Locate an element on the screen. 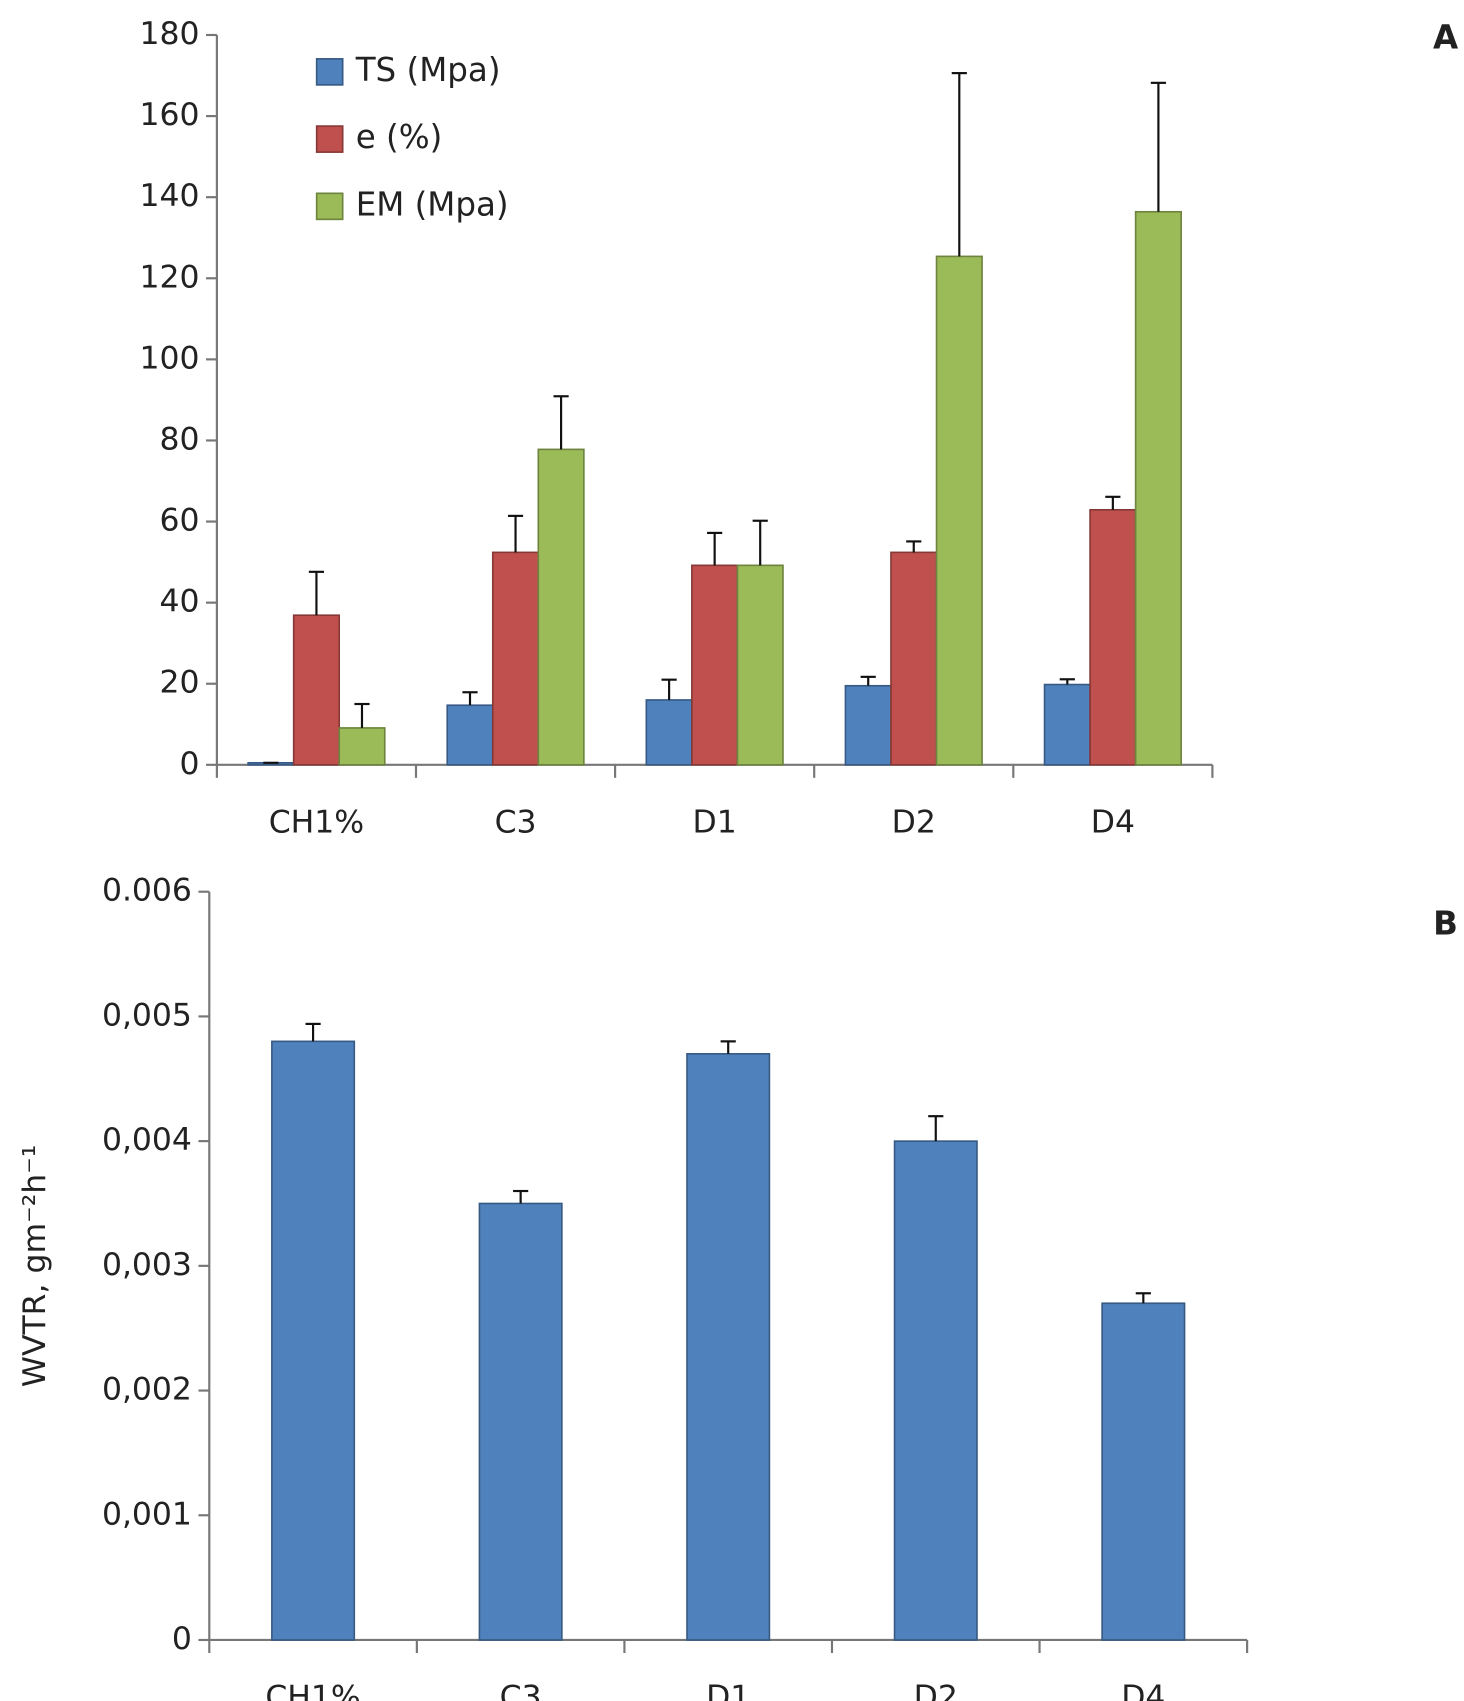 The image size is (1464, 1701). y-tick-label: 0.006 is located at coordinates (147, 891).